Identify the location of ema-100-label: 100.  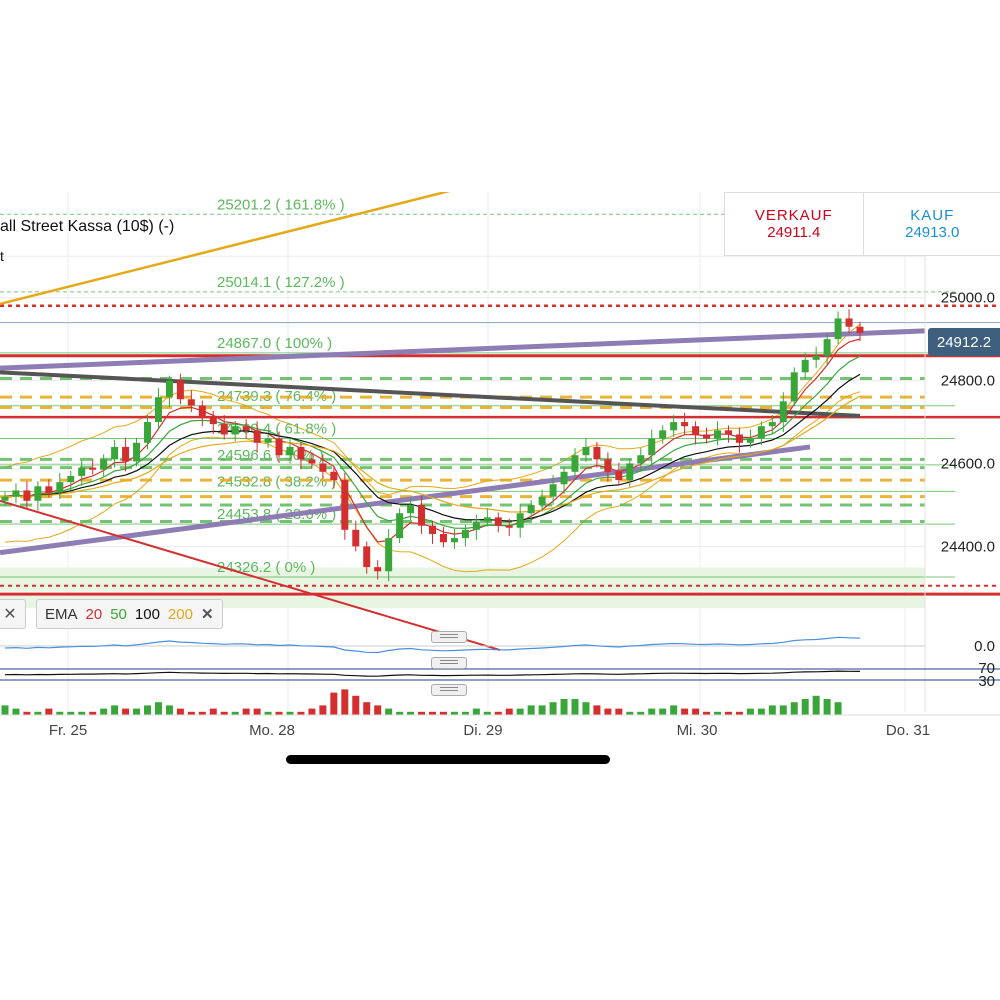
(147, 614).